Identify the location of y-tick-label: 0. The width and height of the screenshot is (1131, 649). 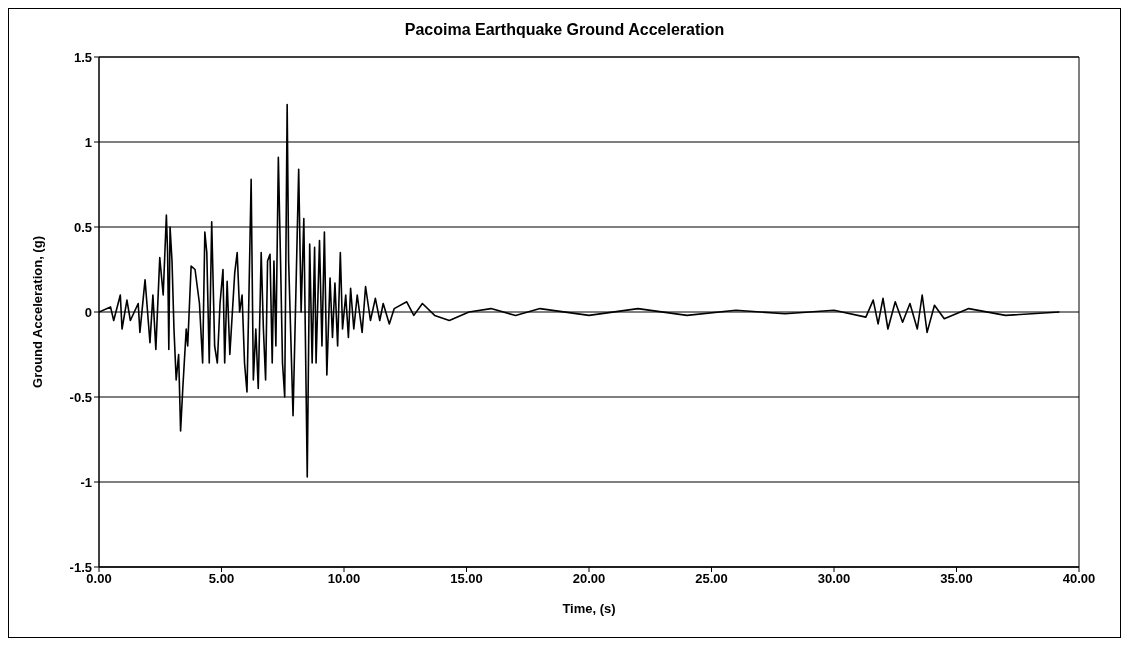
(88, 312).